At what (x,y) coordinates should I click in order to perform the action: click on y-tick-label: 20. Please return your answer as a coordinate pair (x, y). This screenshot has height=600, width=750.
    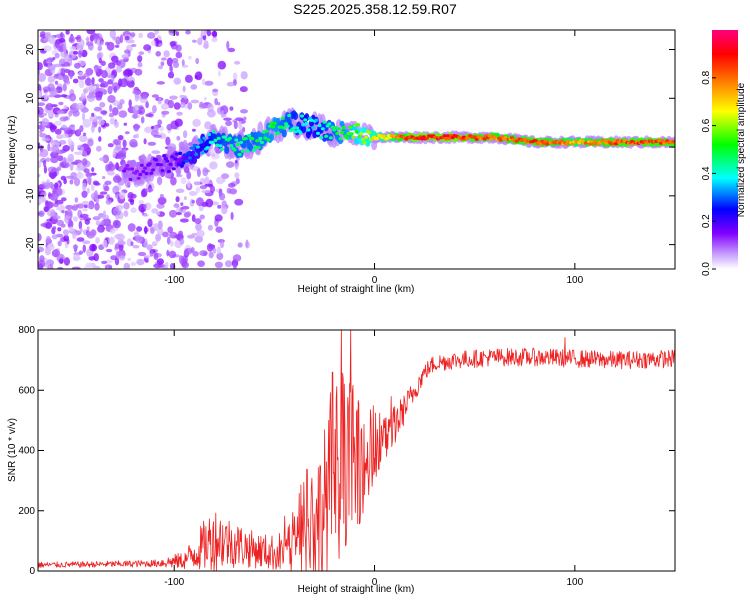
    Looking at the image, I should click on (30, 50).